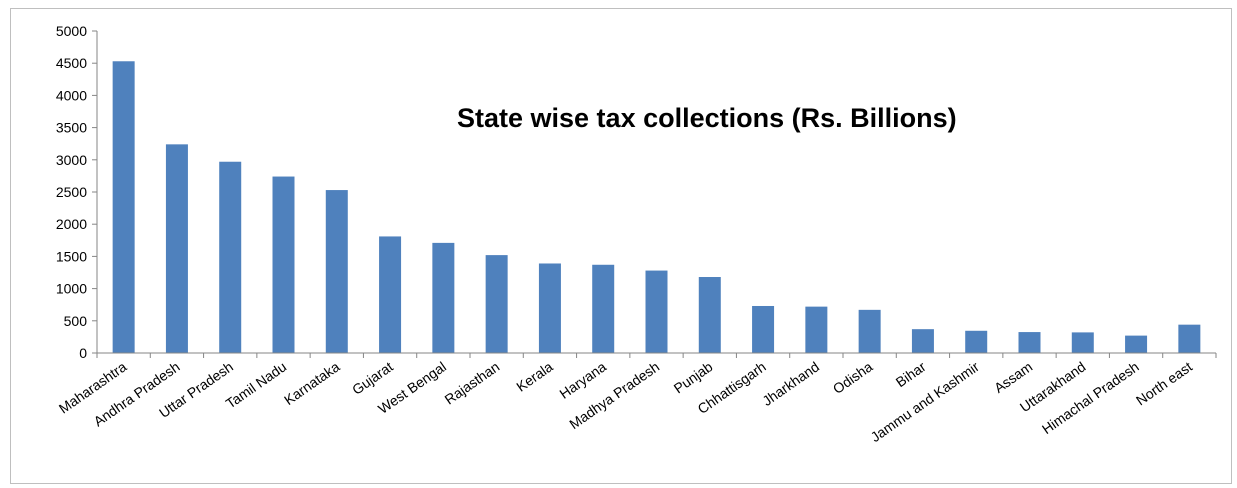  What do you see at coordinates (693, 377) in the screenshot?
I see `x-tick-label: Punjab` at bounding box center [693, 377].